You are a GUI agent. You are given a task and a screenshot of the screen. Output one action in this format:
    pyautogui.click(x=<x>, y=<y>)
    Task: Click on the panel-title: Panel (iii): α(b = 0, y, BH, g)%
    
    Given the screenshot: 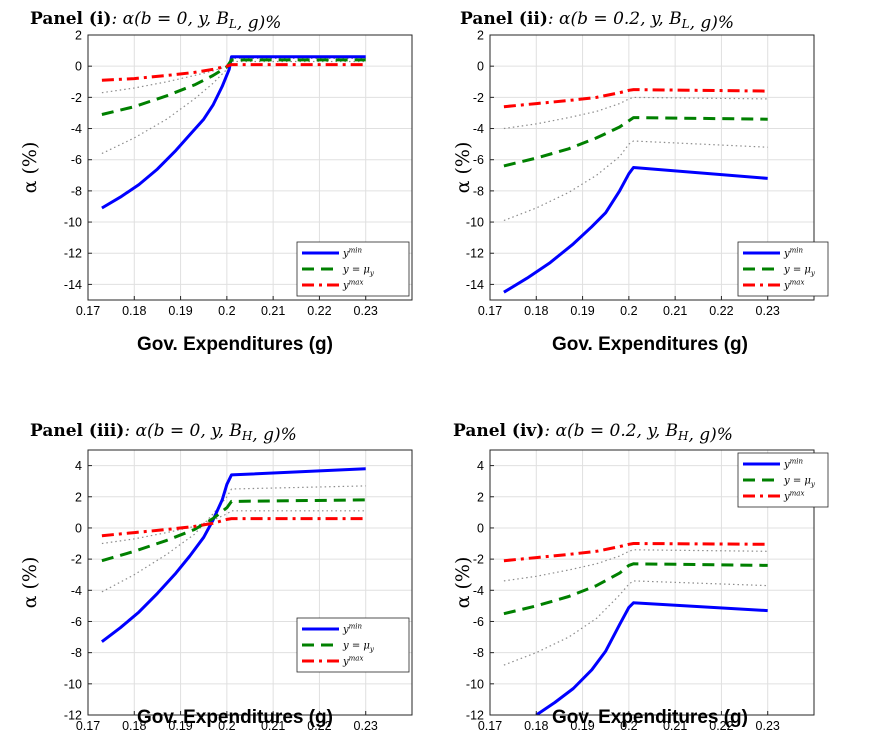 What is the action you would take?
    pyautogui.click(x=163, y=433)
    